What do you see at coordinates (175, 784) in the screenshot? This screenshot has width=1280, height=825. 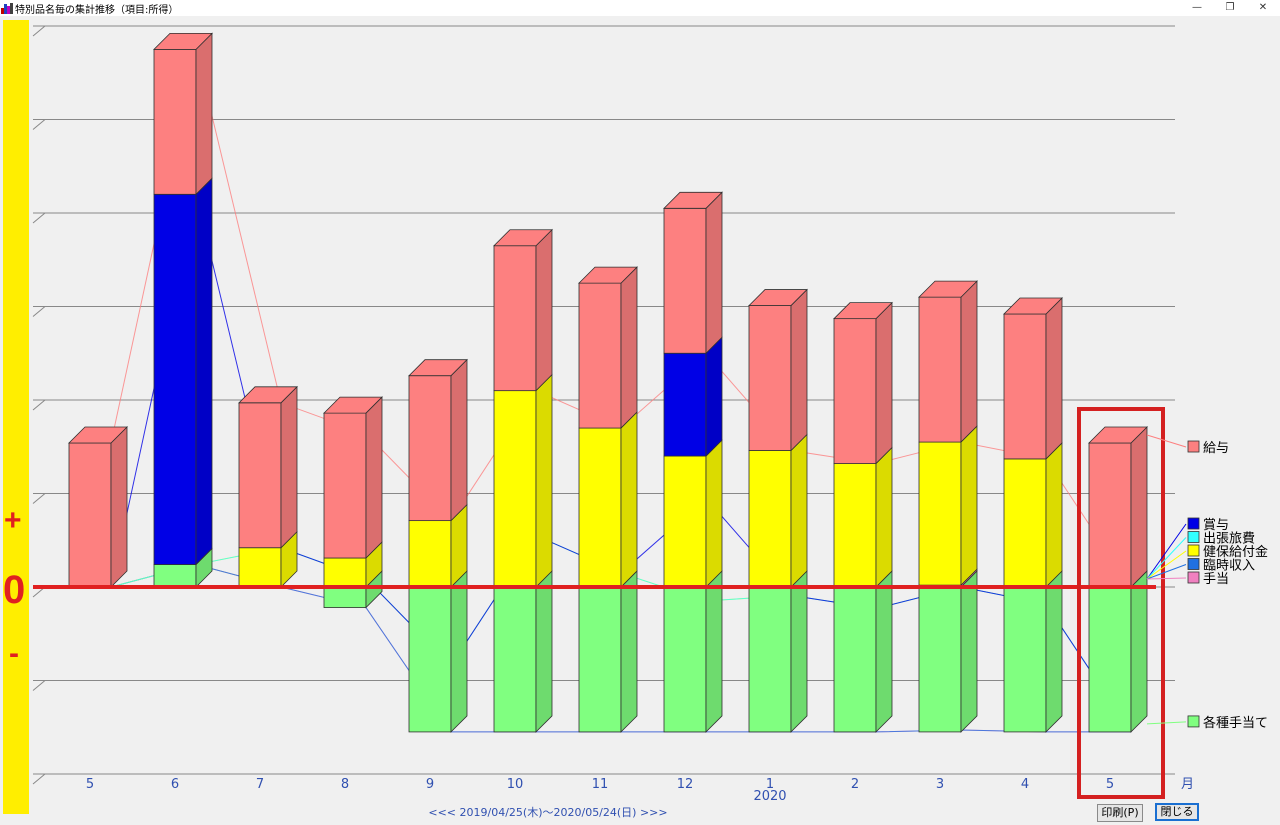 I see `x-tick-label: 6` at bounding box center [175, 784].